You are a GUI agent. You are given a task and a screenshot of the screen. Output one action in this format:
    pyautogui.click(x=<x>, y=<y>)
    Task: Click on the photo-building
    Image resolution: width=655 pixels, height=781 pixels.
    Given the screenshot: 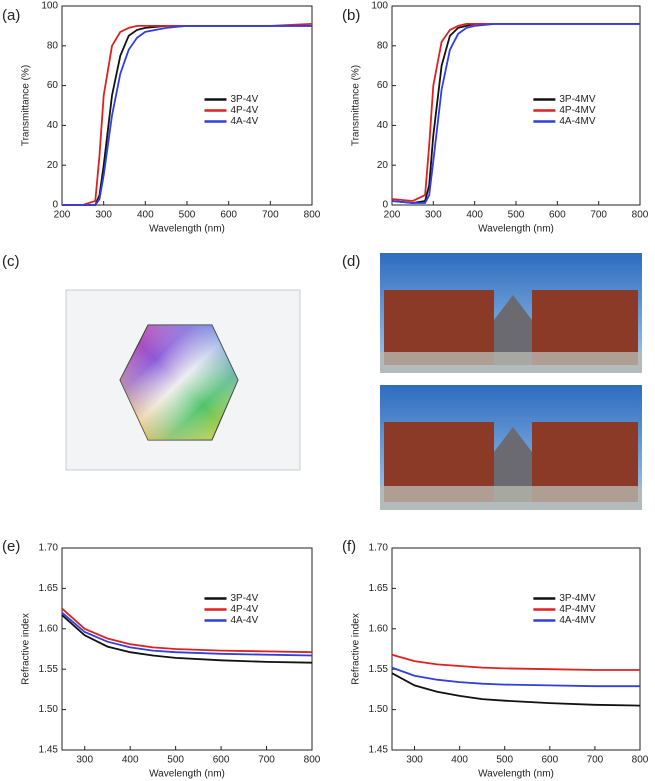 What is the action you would take?
    pyautogui.click(x=511, y=381)
    